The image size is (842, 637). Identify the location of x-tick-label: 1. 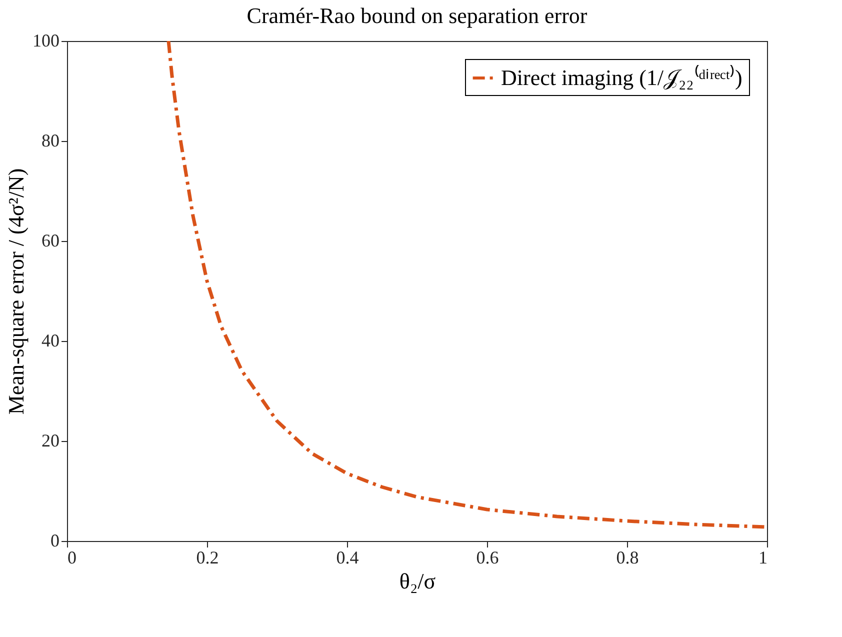
(763, 558).